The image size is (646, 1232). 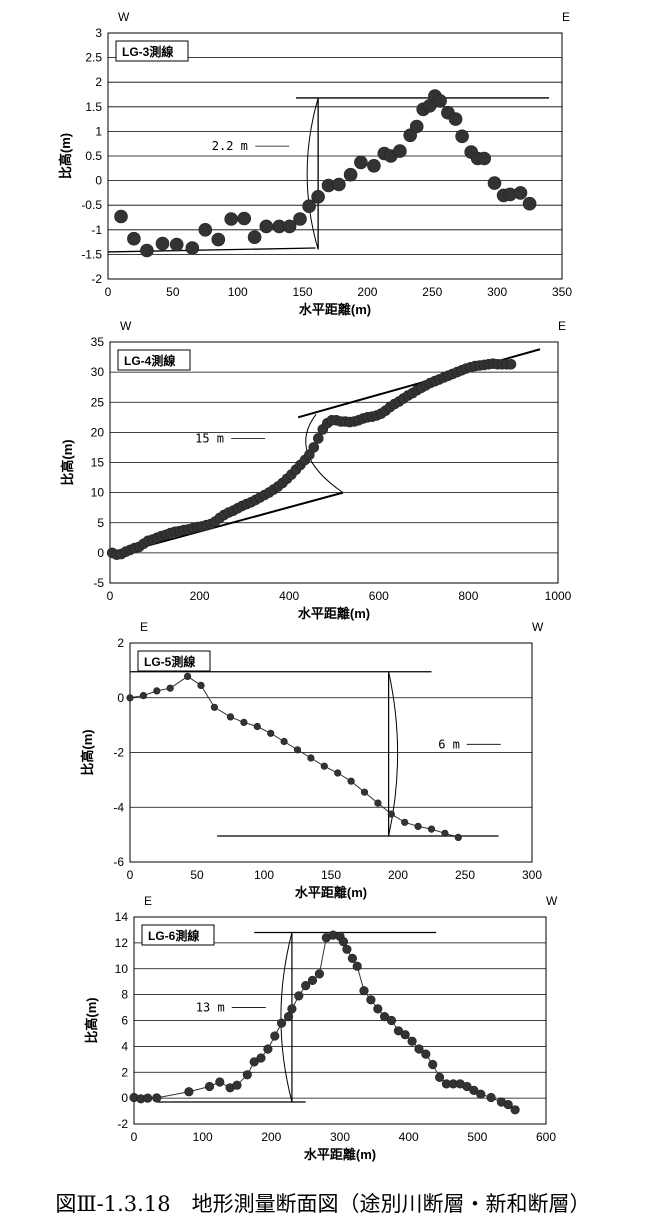 I want to click on y-tick-label: 0.5, so click(x=93, y=156).